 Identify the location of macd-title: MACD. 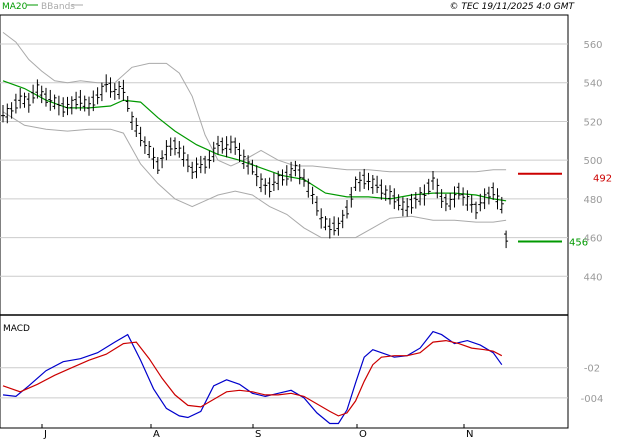
(16, 329).